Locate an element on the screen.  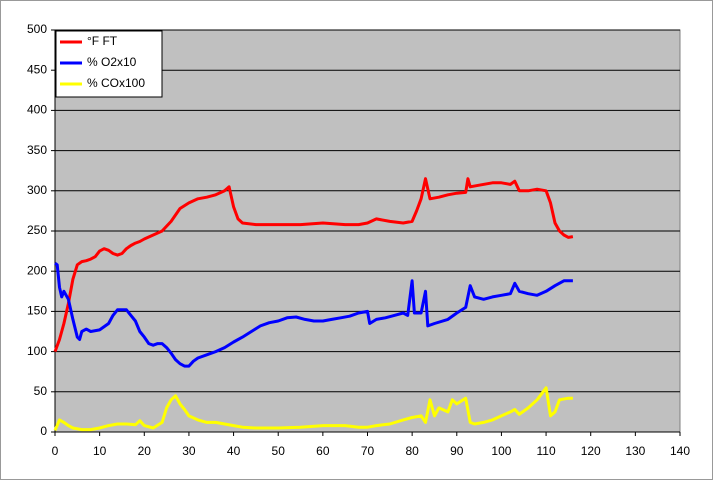
y-tick-label: 100 is located at coordinates (37, 351).